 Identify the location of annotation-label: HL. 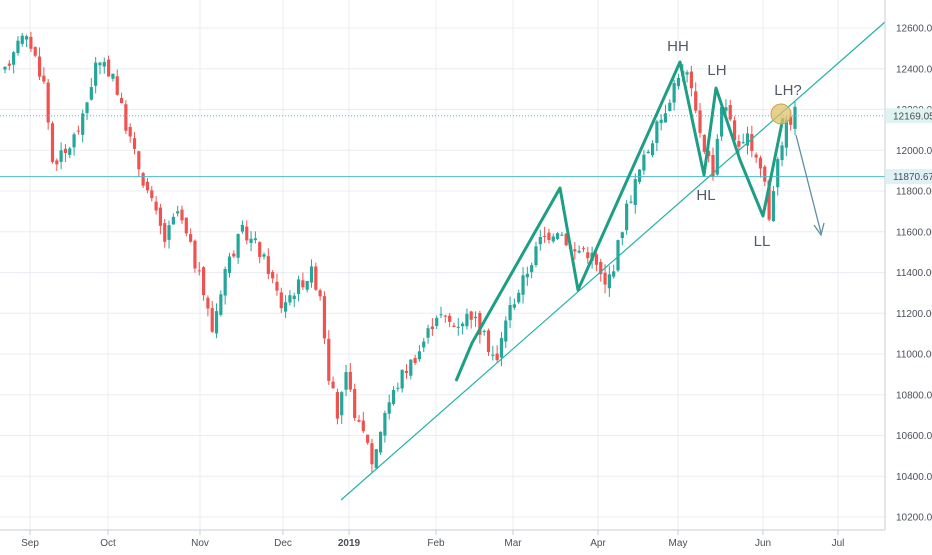
(705, 195).